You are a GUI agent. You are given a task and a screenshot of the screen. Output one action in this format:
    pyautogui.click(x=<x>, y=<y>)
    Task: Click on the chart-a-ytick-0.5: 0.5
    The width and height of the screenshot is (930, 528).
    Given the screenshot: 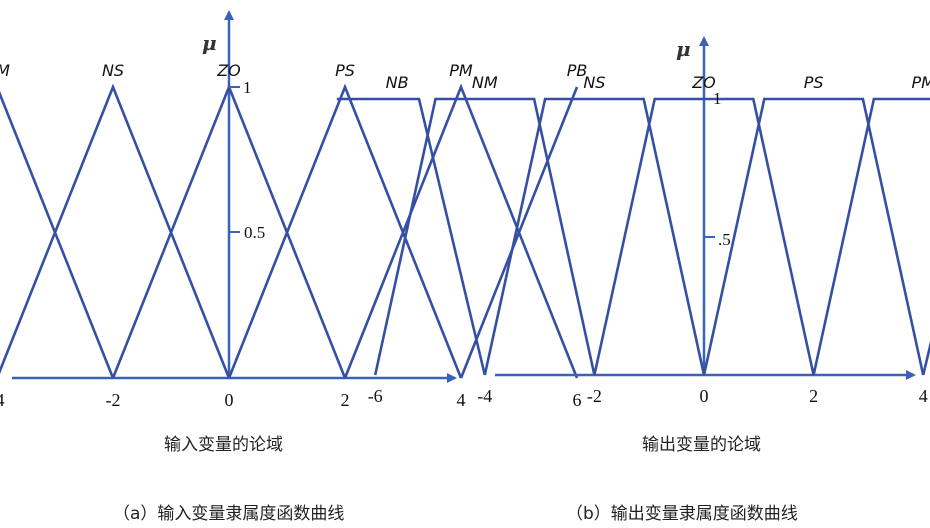 What is the action you would take?
    pyautogui.click(x=254, y=232)
    